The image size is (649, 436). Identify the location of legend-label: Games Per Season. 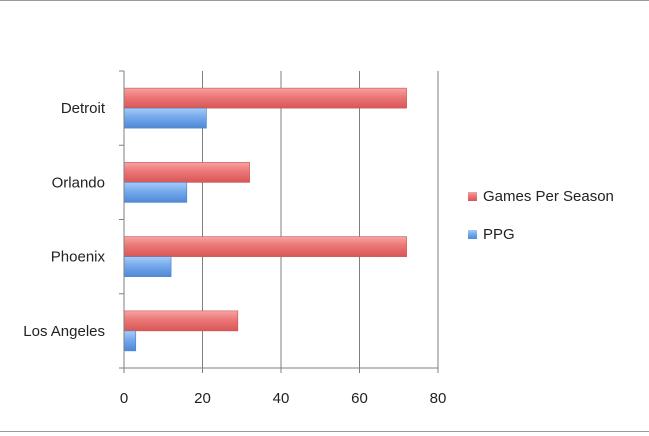
(548, 196).